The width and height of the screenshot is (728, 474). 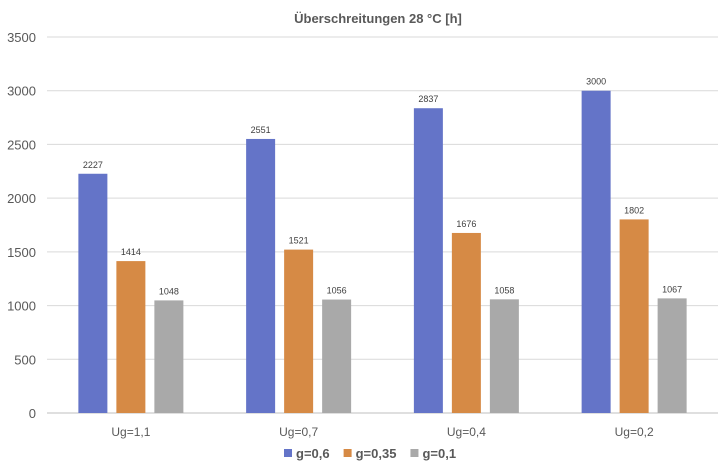 I want to click on data-label: 2551, so click(x=261, y=130).